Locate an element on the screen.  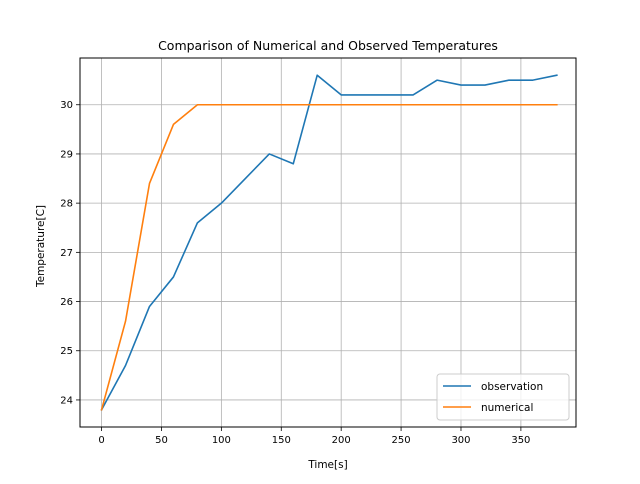
legend-label-numerical: numerical is located at coordinates (507, 408).